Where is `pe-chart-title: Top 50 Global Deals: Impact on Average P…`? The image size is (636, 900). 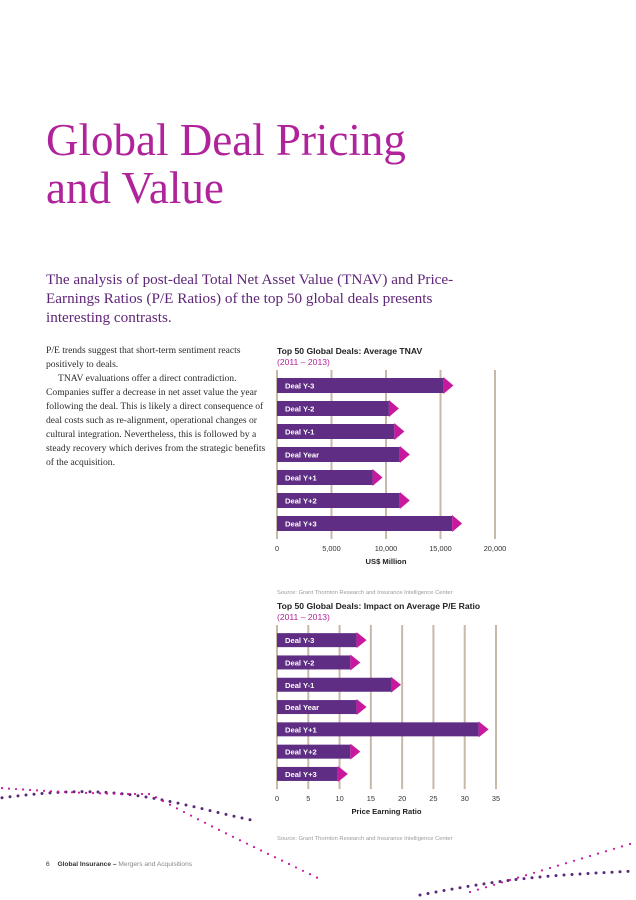 pe-chart-title: Top 50 Global Deals: Impact on Average P… is located at coordinates (379, 606).